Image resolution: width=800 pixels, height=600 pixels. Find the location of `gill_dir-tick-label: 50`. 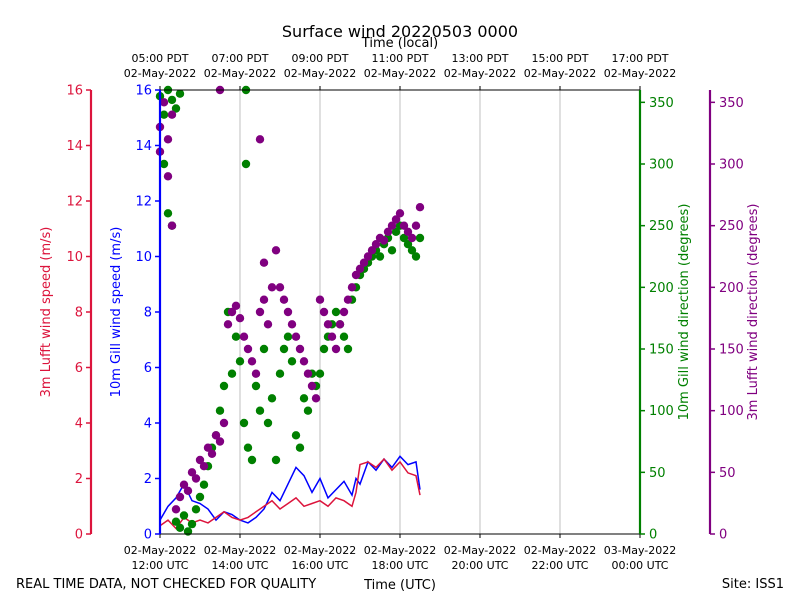

gill_dir-tick-label: 50 is located at coordinates (657, 473).